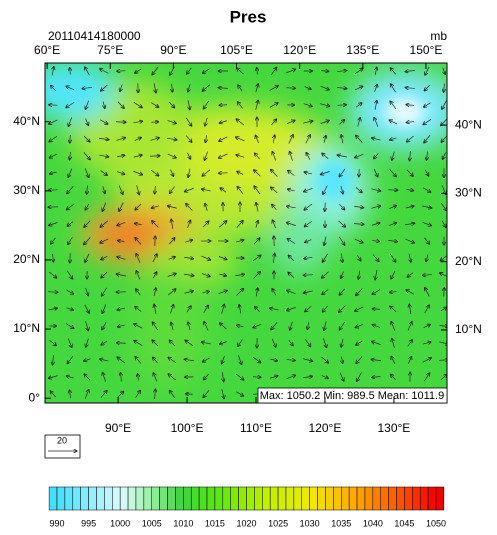  I want to click on top-tick-label: 135°E, so click(362, 50).